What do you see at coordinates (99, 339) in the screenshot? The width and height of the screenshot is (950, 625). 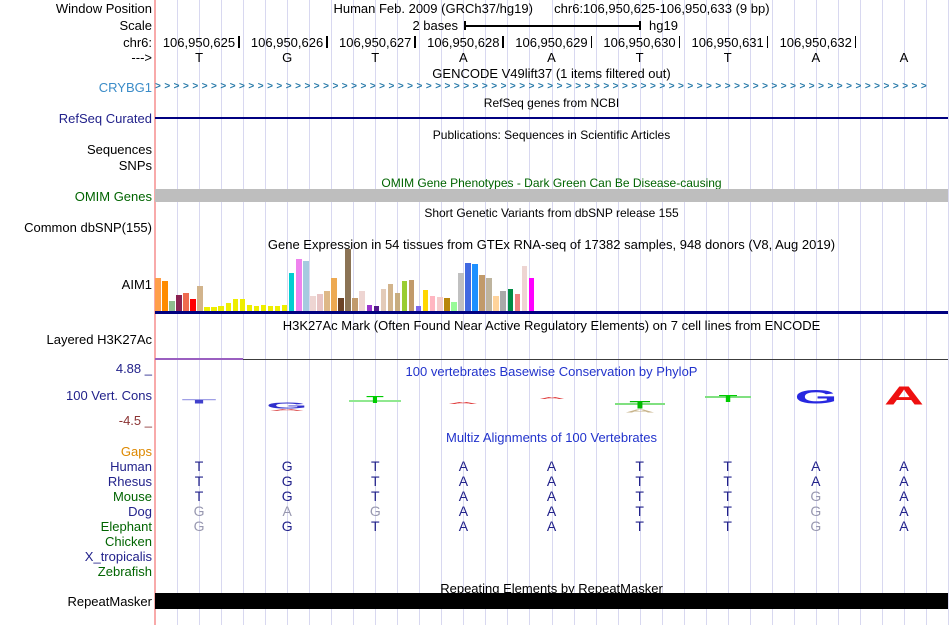 I see `h3k27ac-label: Layered H3K27Ac` at bounding box center [99, 339].